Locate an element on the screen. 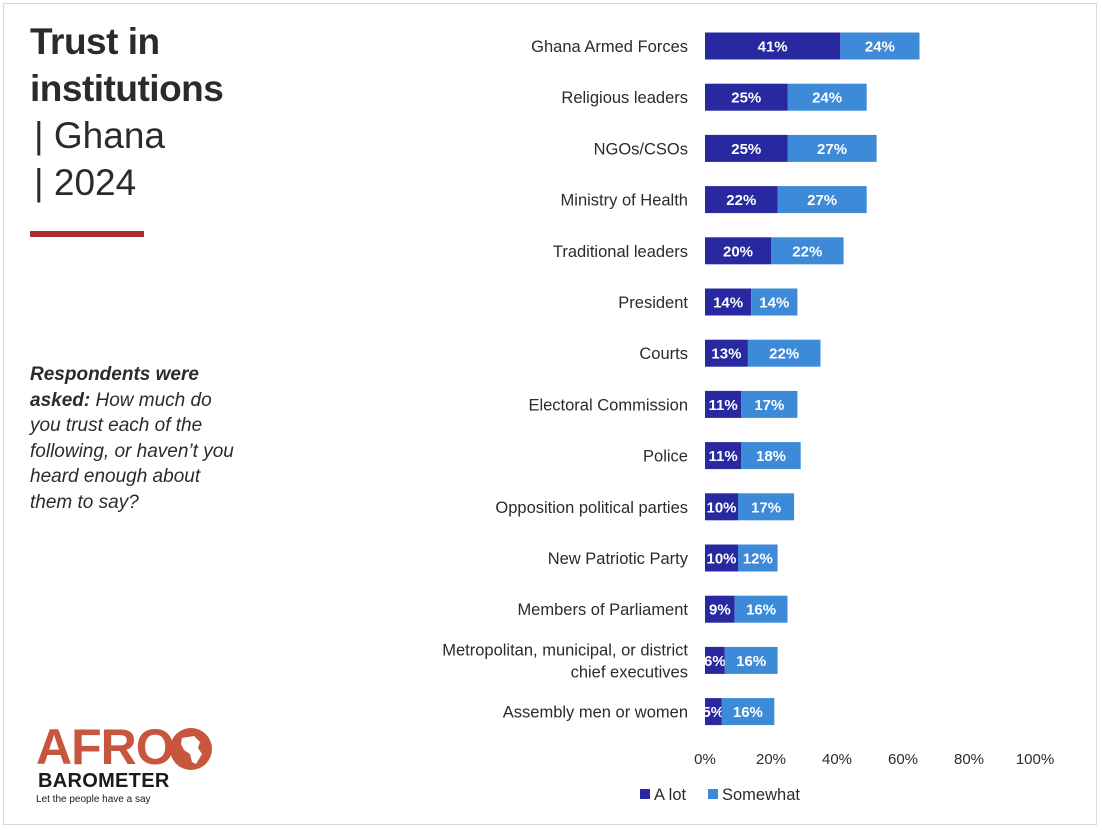 The width and height of the screenshot is (1102, 830). x-tick-label: 80% is located at coordinates (969, 759).